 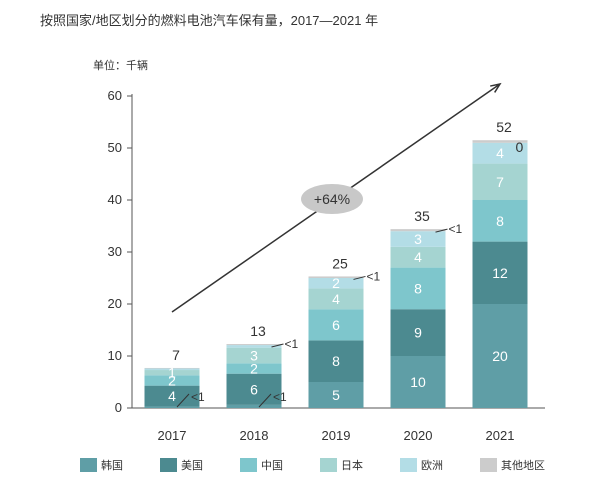 What do you see at coordinates (192, 466) in the screenshot?
I see `legend-label: 美国` at bounding box center [192, 466].